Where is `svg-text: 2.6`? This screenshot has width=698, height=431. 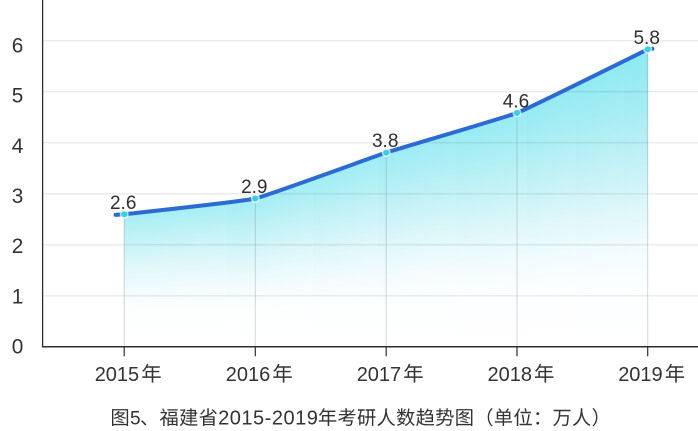
svg-text: 2.6 is located at coordinates (123, 203).